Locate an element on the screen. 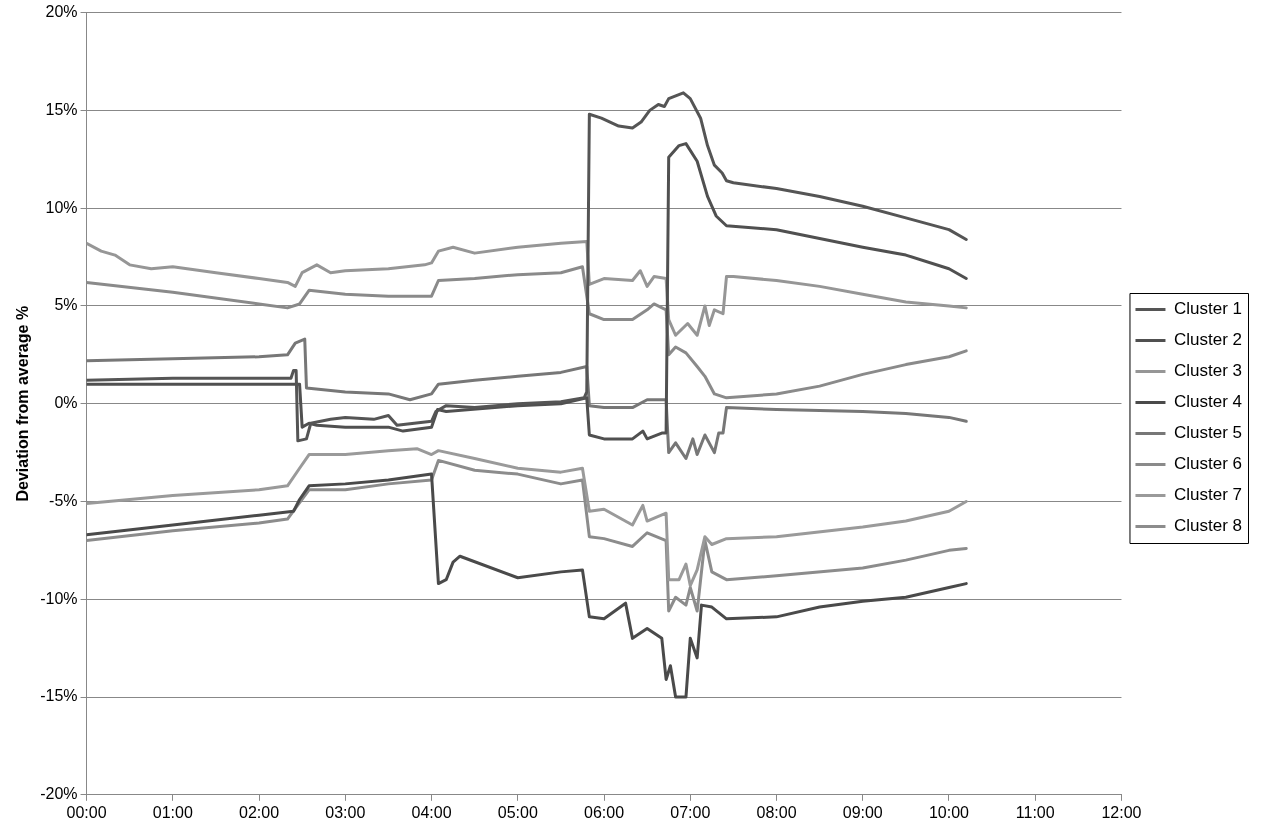 This screenshot has width=1272, height=831. legend-label: Cluster 7 is located at coordinates (1208, 495).